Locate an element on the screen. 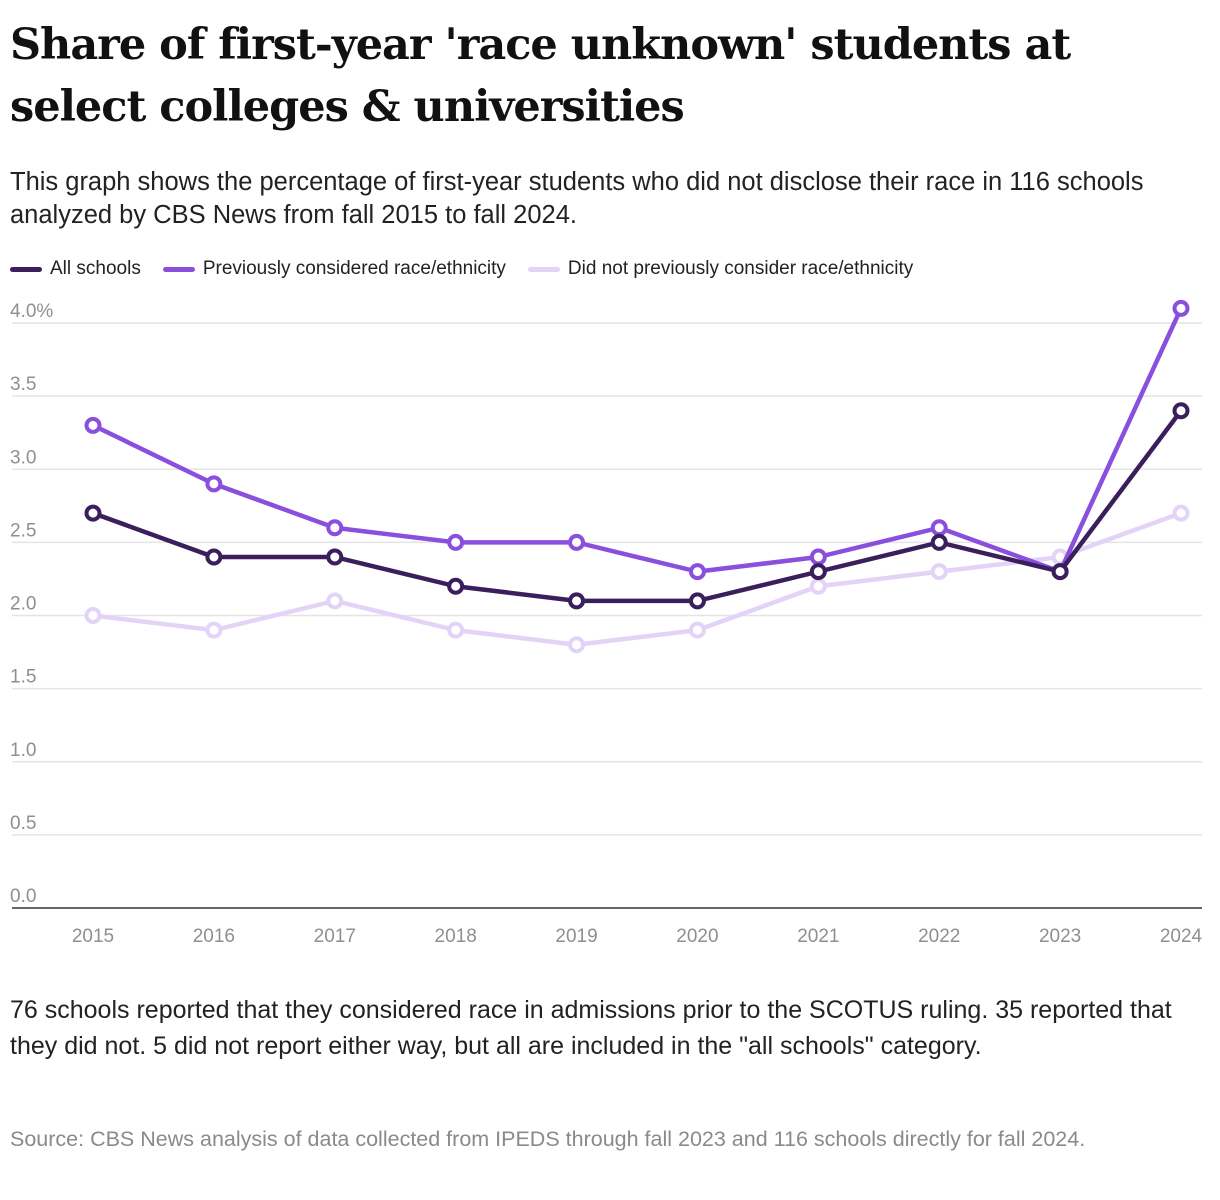  x-tick-label: 2023 is located at coordinates (1060, 936).